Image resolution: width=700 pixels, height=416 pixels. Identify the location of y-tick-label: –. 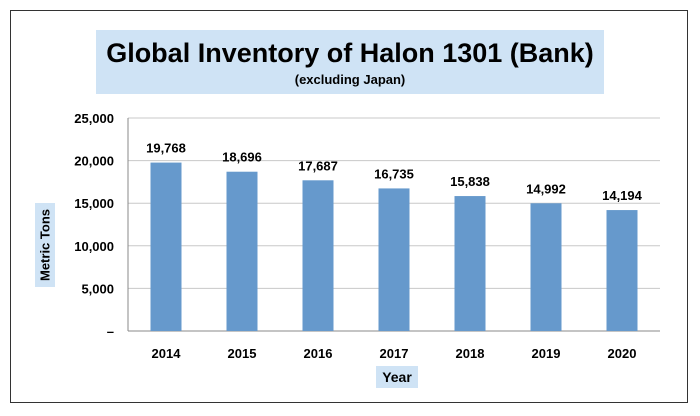
(110, 331).